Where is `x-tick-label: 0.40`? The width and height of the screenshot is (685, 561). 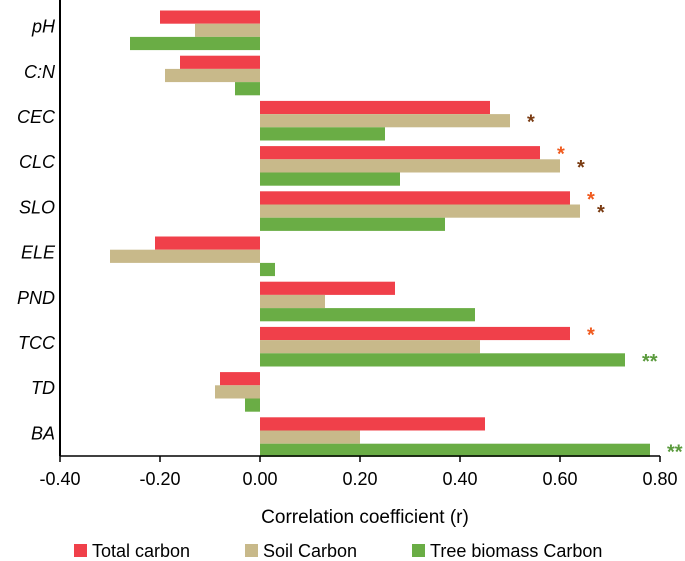 x-tick-label: 0.40 is located at coordinates (459, 479).